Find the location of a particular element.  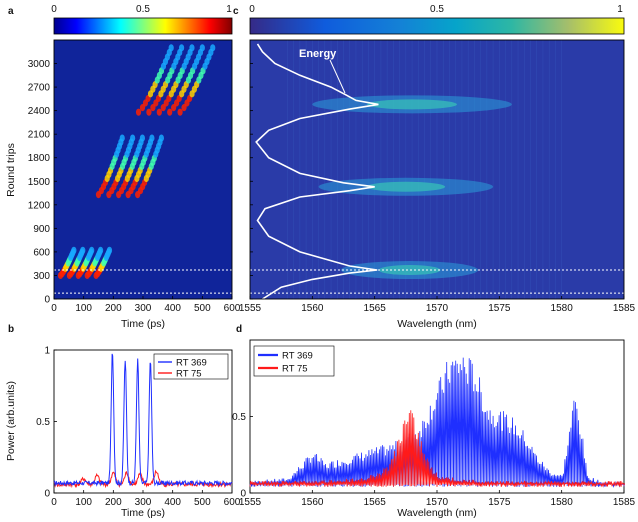

panel-c-xtick-label: 1565 is located at coordinates (375, 308).